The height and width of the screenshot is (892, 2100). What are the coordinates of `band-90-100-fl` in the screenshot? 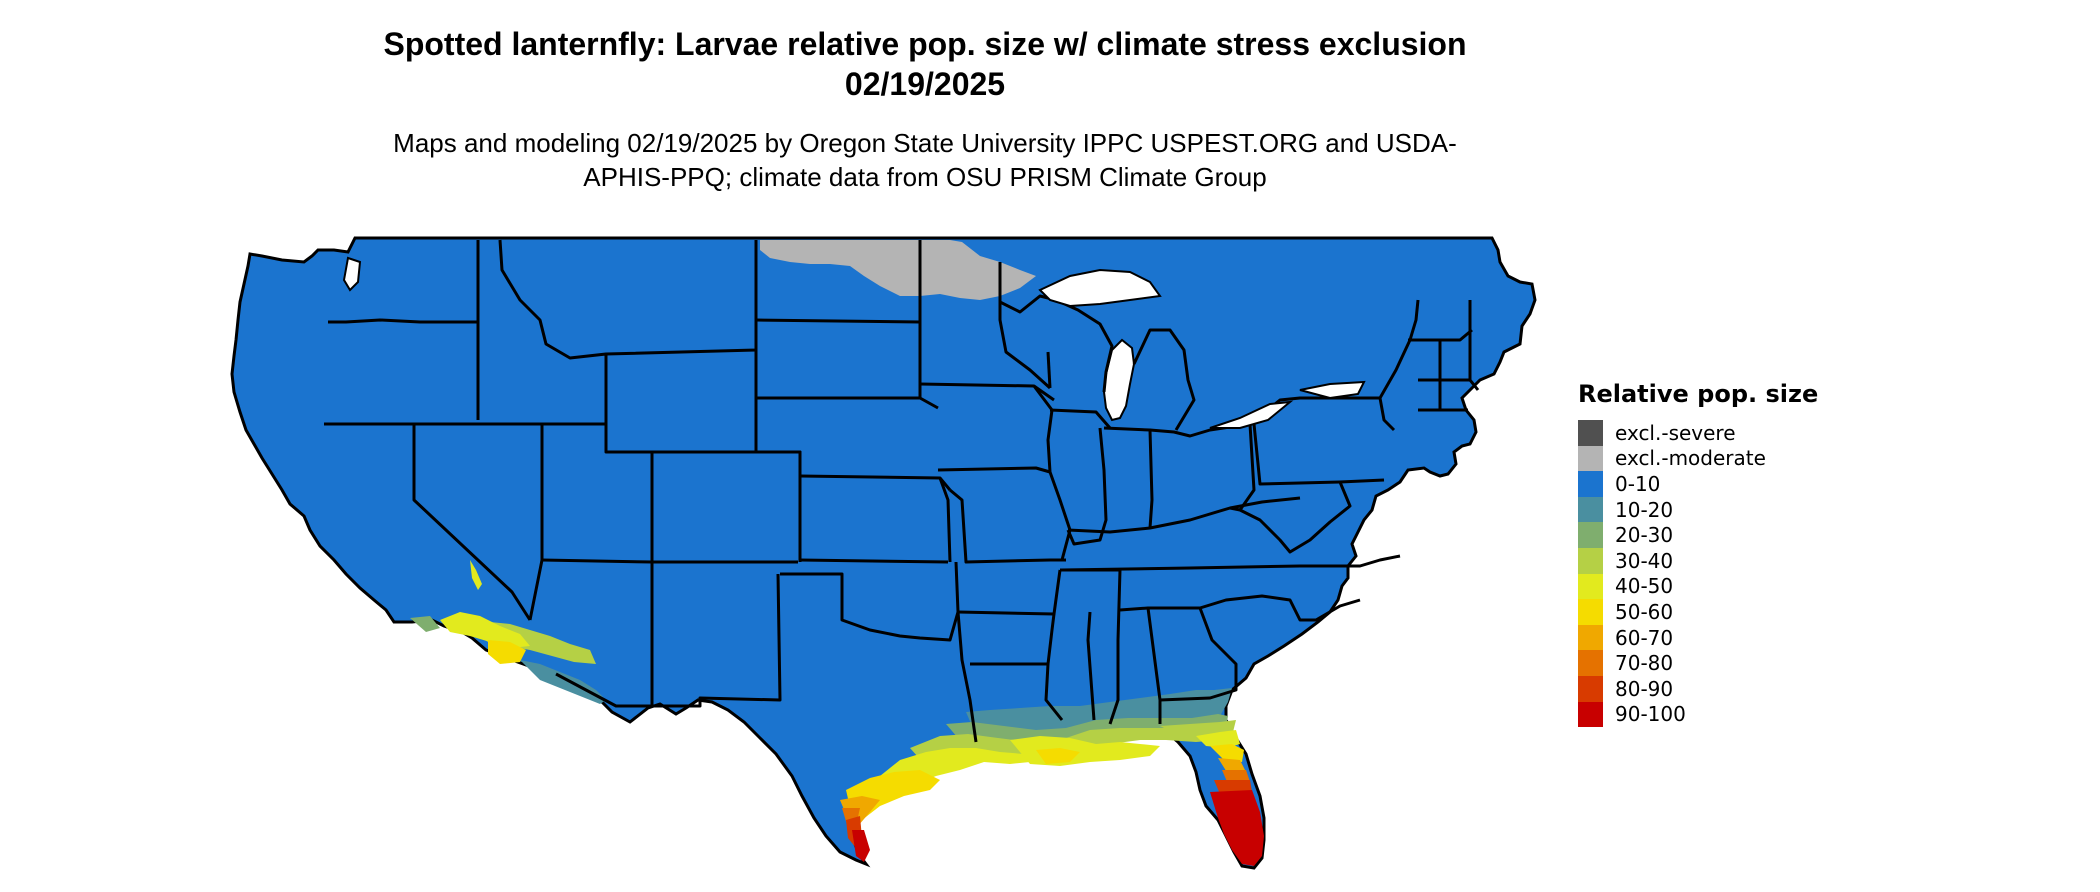 It's located at (1237, 828).